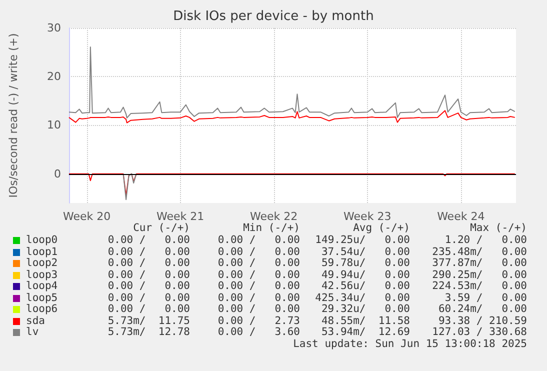 This screenshot has width=547, height=371. I want to click on y-tick-label: 0, so click(57, 173).